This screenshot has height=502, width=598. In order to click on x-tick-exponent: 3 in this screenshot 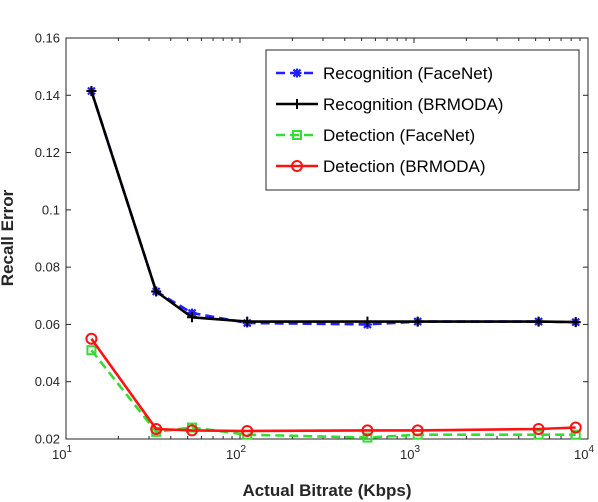, I will do `click(417, 449)`.